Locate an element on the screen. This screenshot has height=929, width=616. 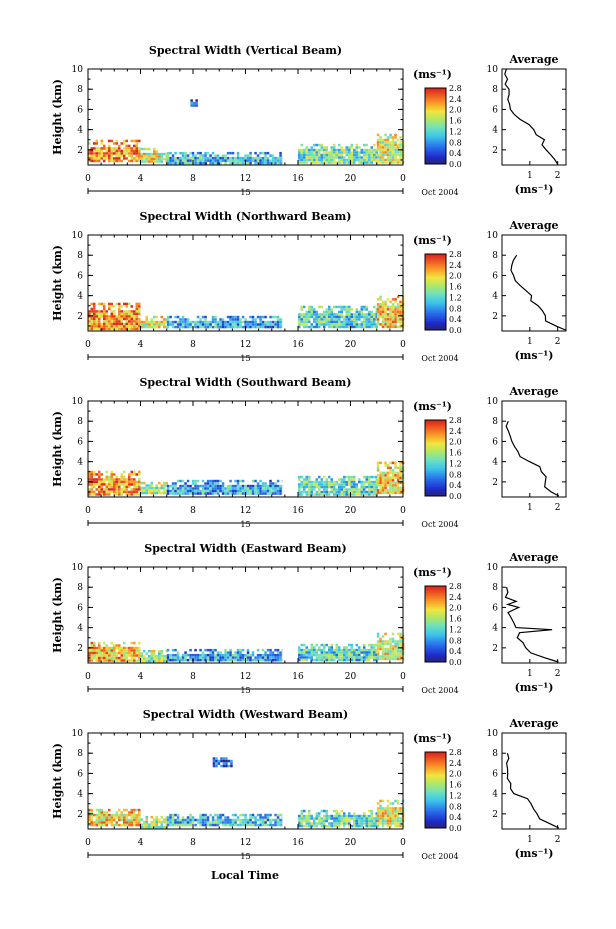
average-frame is located at coordinates (534, 117).